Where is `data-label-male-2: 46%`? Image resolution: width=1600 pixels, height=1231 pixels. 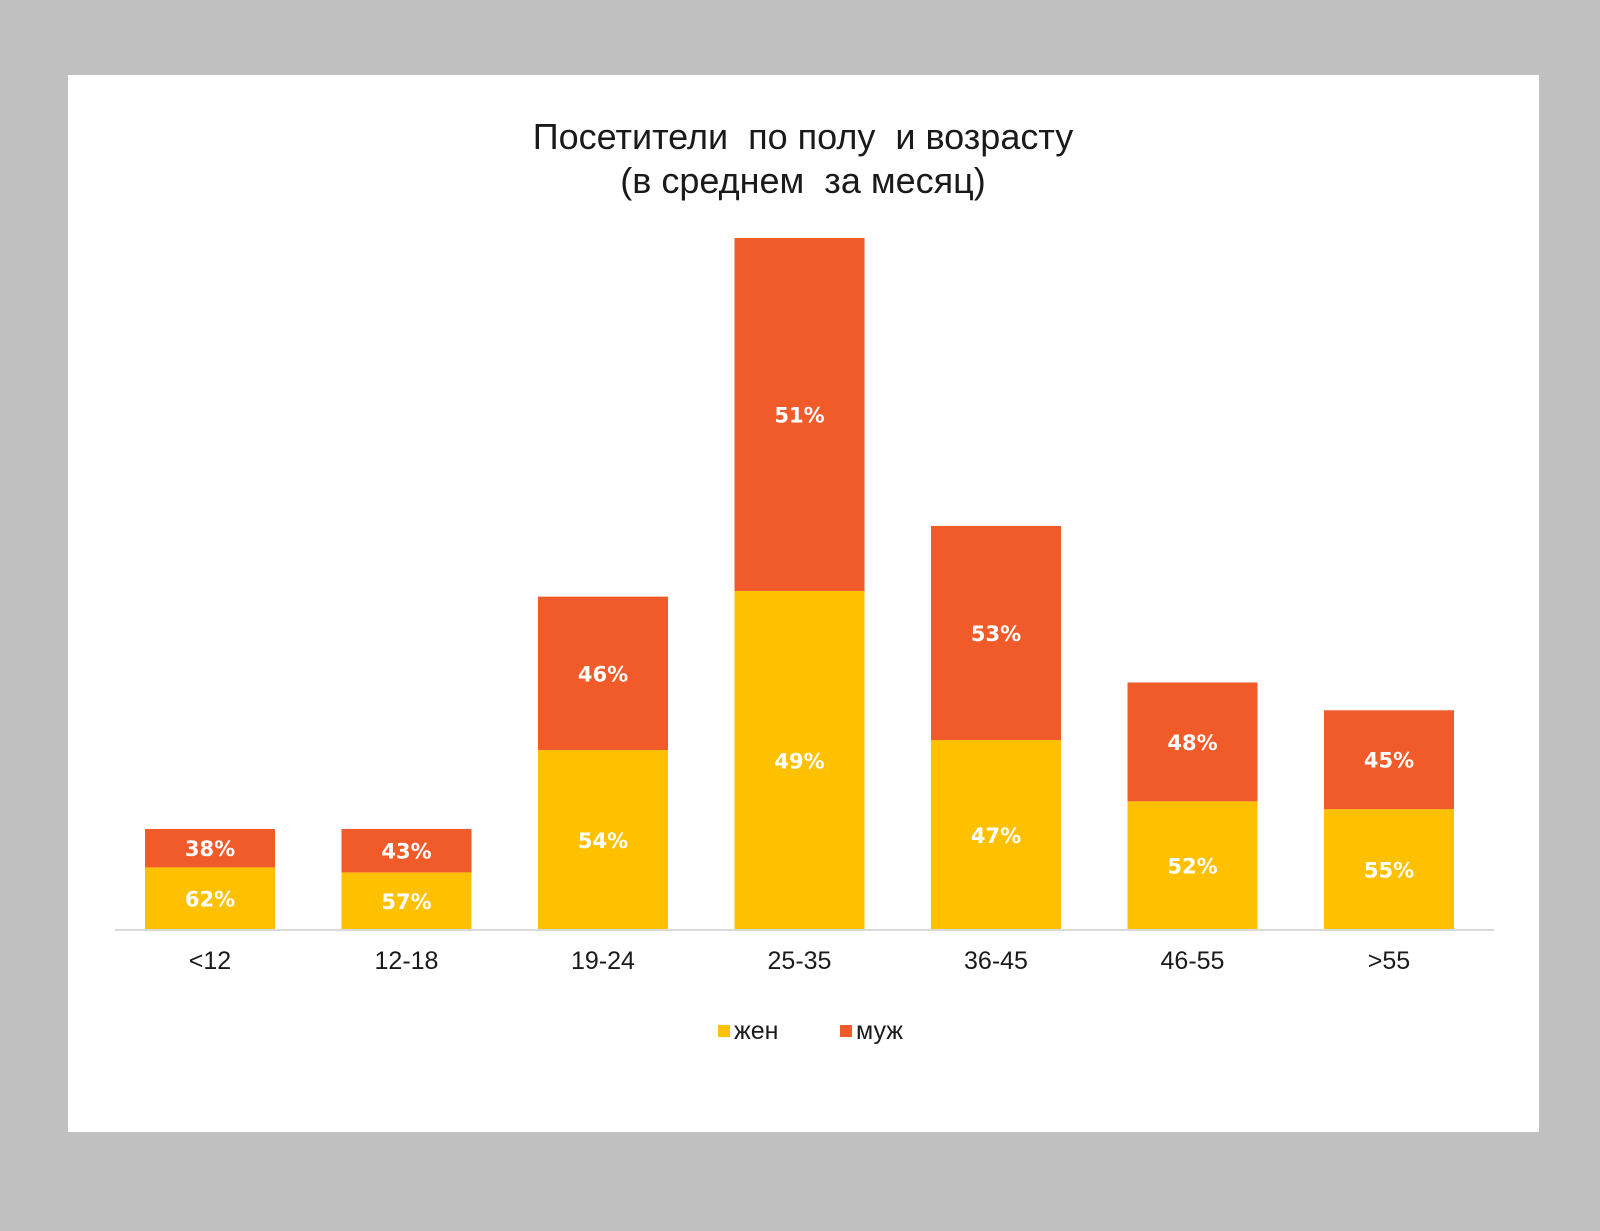 data-label-male-2: 46% is located at coordinates (603, 674).